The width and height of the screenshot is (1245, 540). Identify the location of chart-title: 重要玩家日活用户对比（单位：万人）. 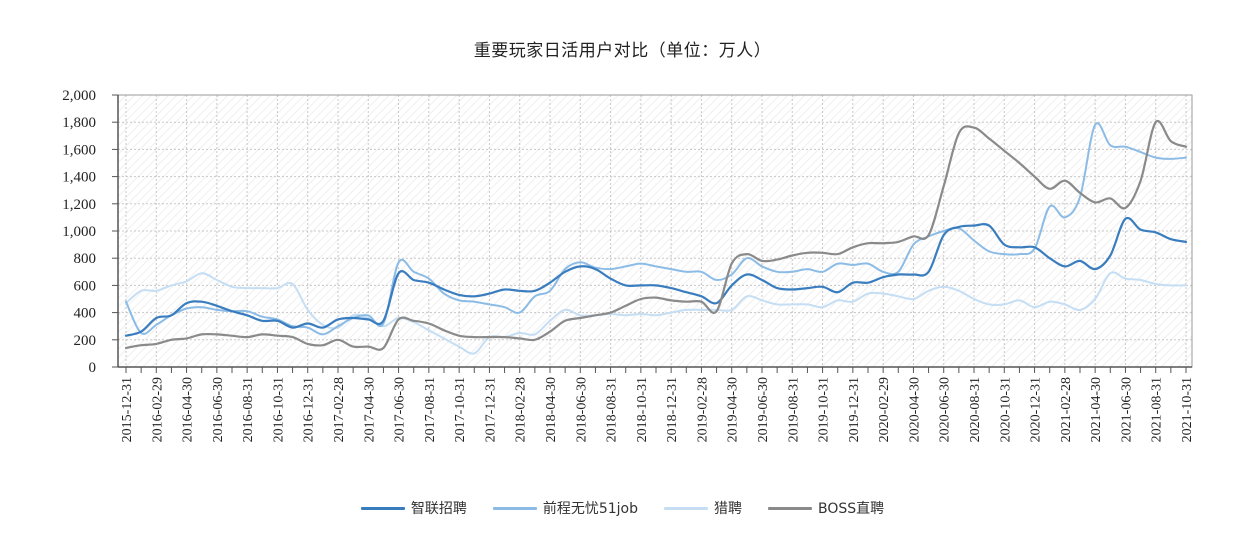
(622, 51).